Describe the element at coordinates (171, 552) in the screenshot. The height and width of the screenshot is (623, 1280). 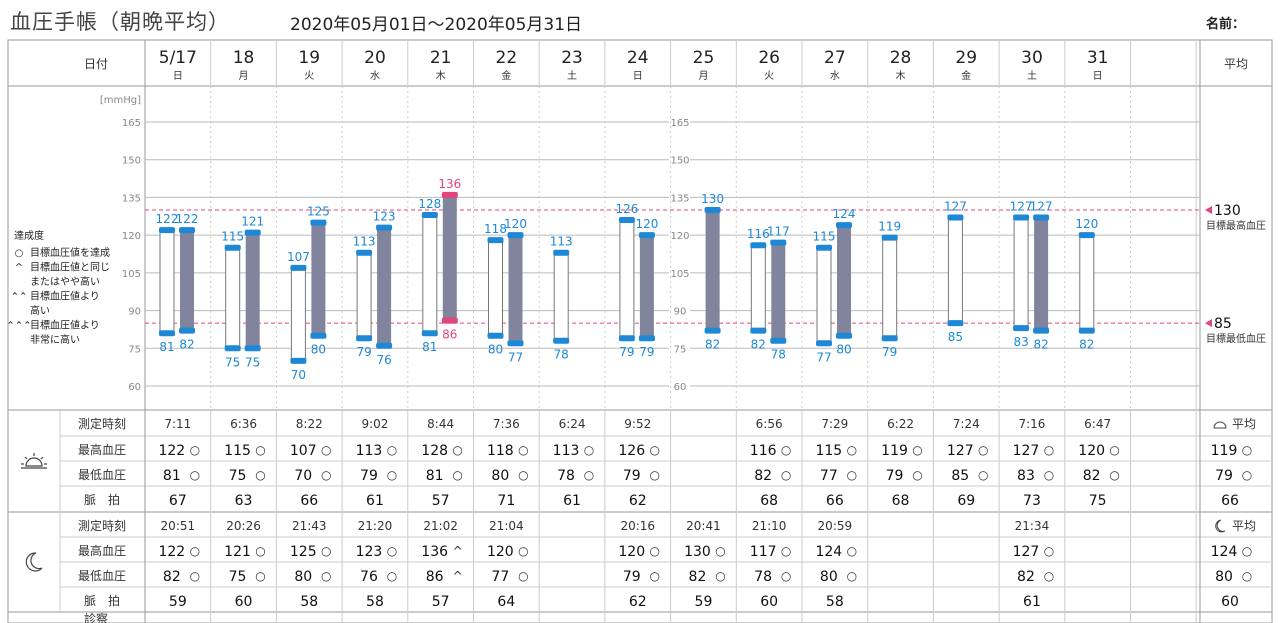
I see `sys-cell: 122` at that location.